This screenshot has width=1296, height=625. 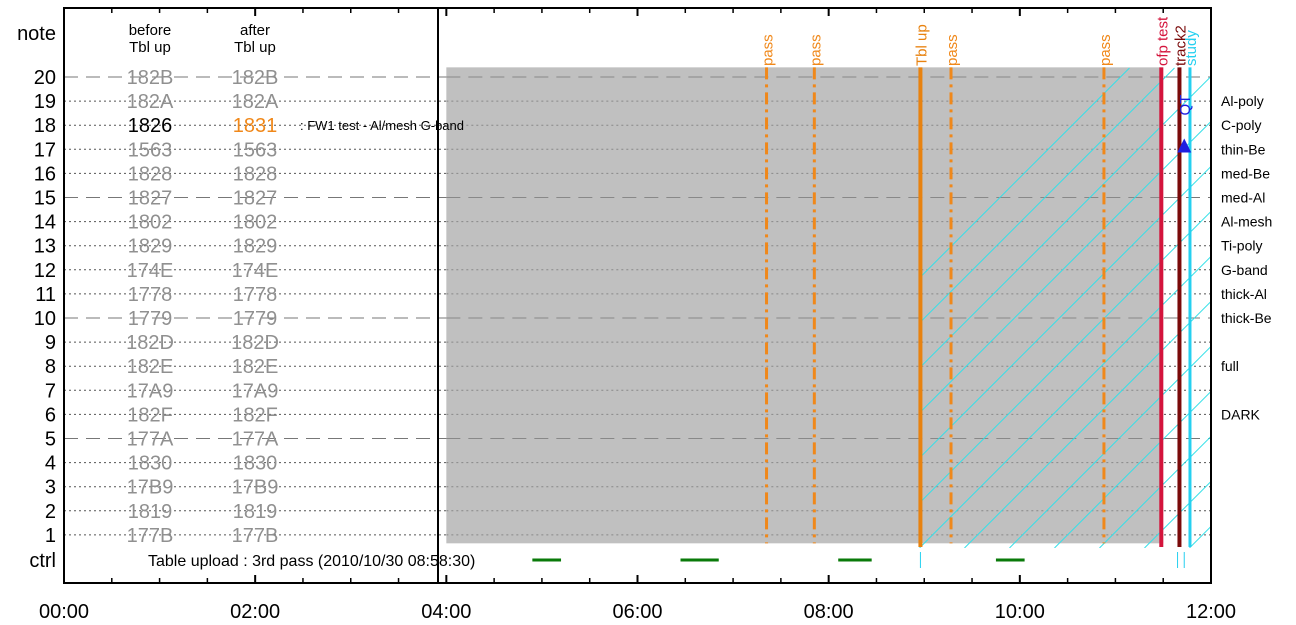 What do you see at coordinates (255, 512) in the screenshot?
I see `after-value: 1819` at bounding box center [255, 512].